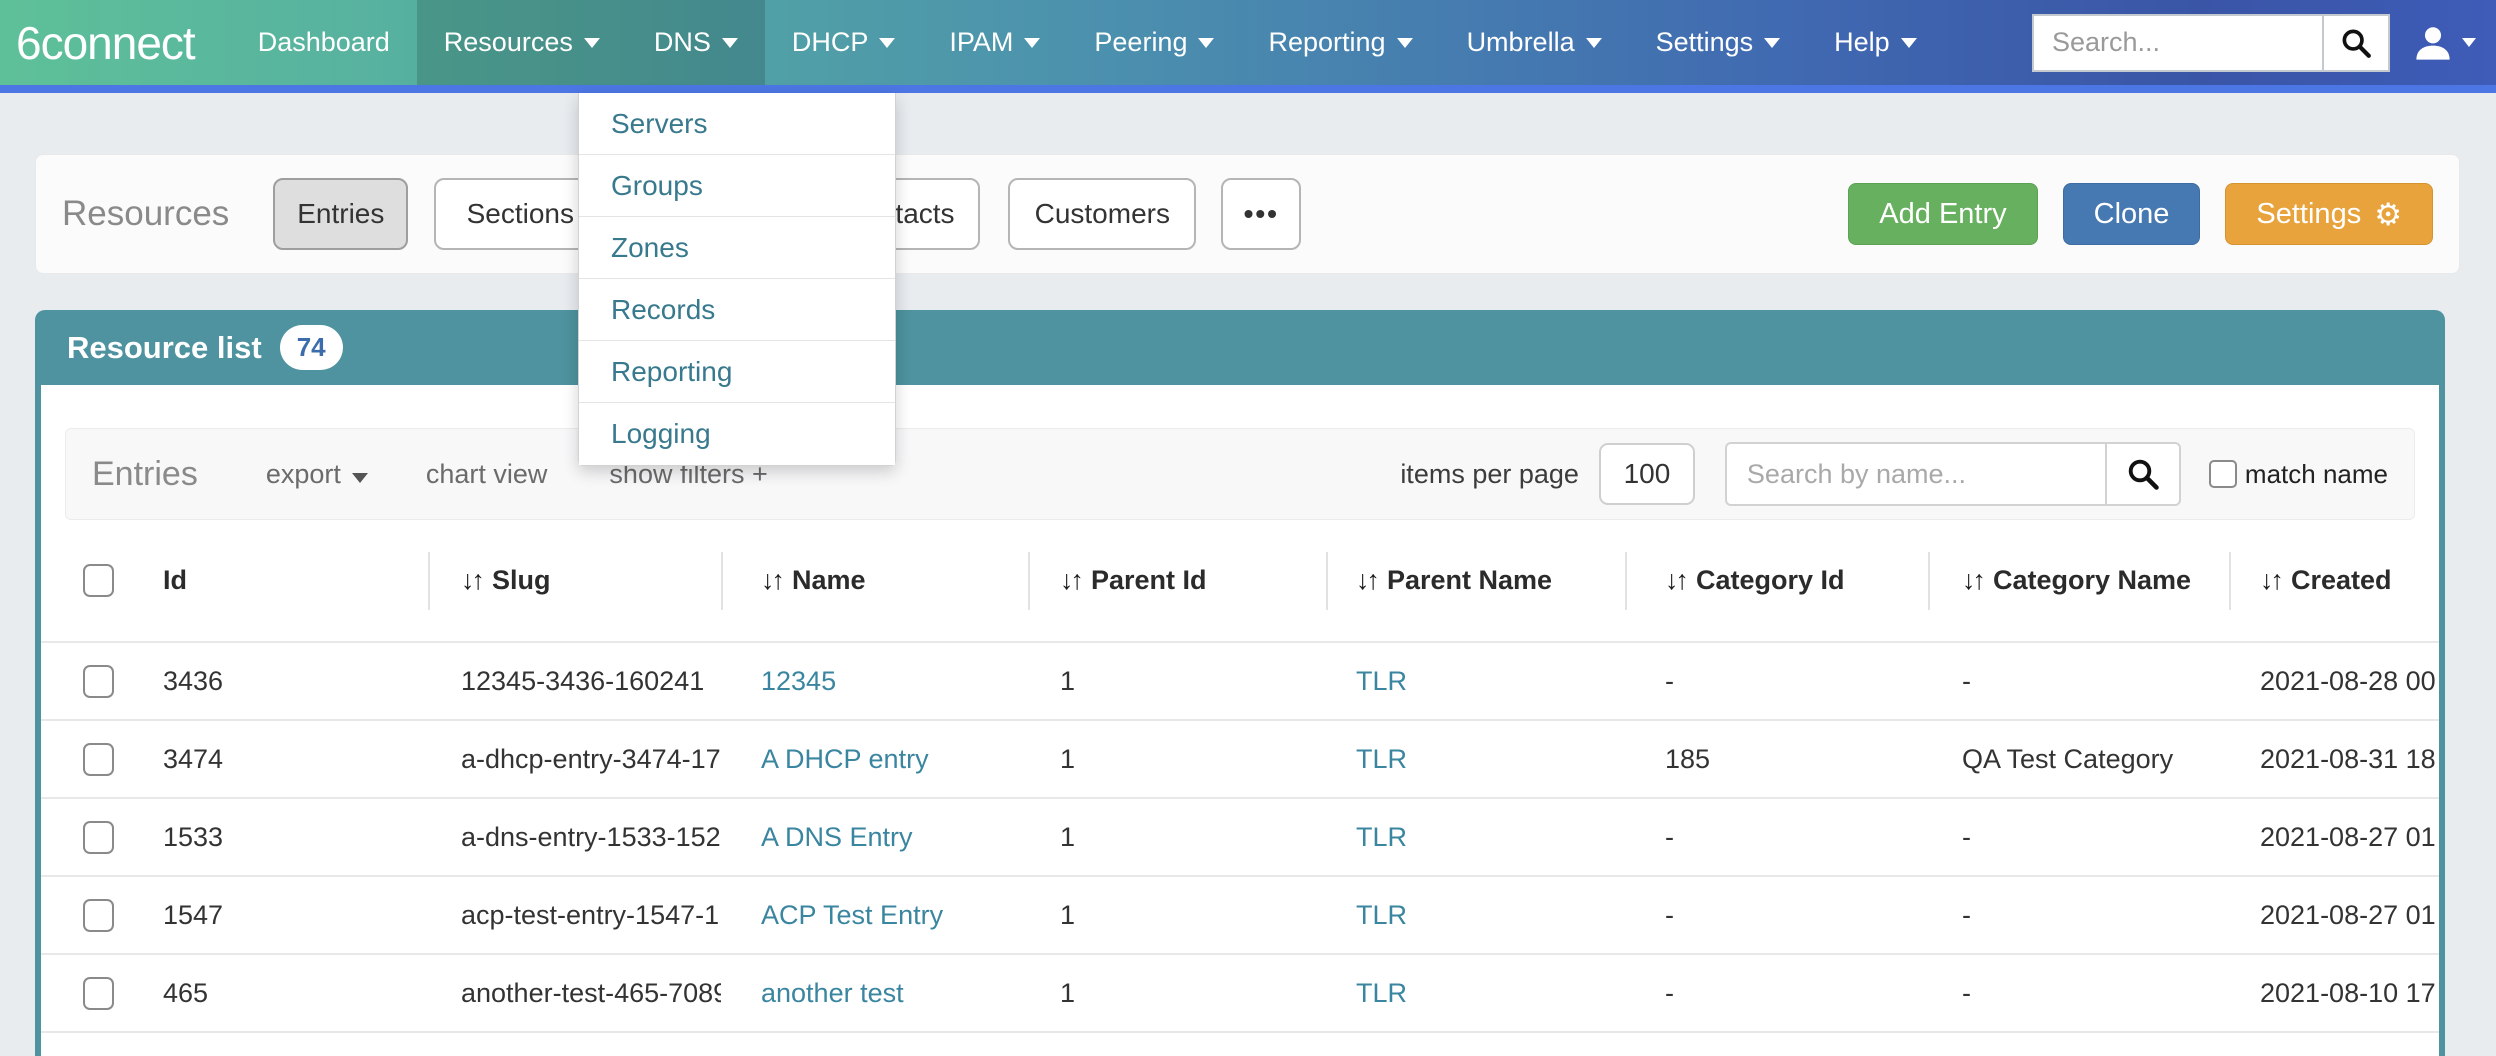 Image resolution: width=2496 pixels, height=1056 pixels. Describe the element at coordinates (2388, 214) in the screenshot. I see `gear-icon: ⚙` at that location.